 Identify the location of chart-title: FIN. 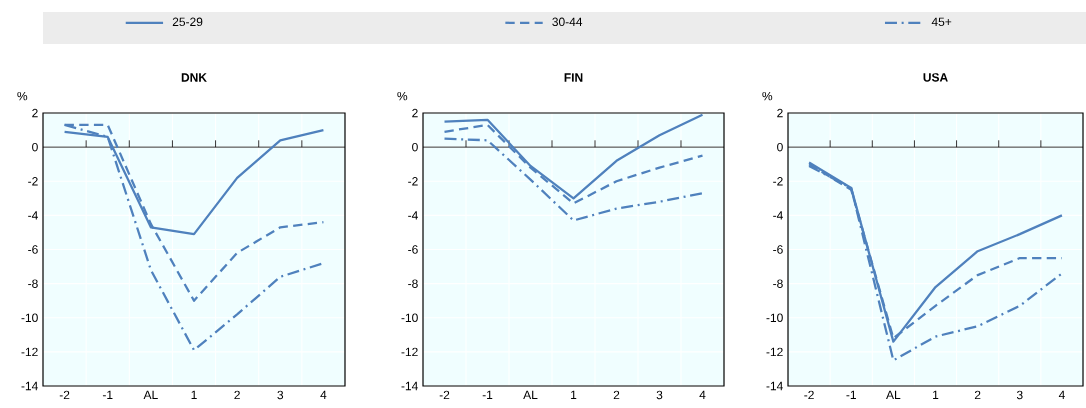
(573, 77).